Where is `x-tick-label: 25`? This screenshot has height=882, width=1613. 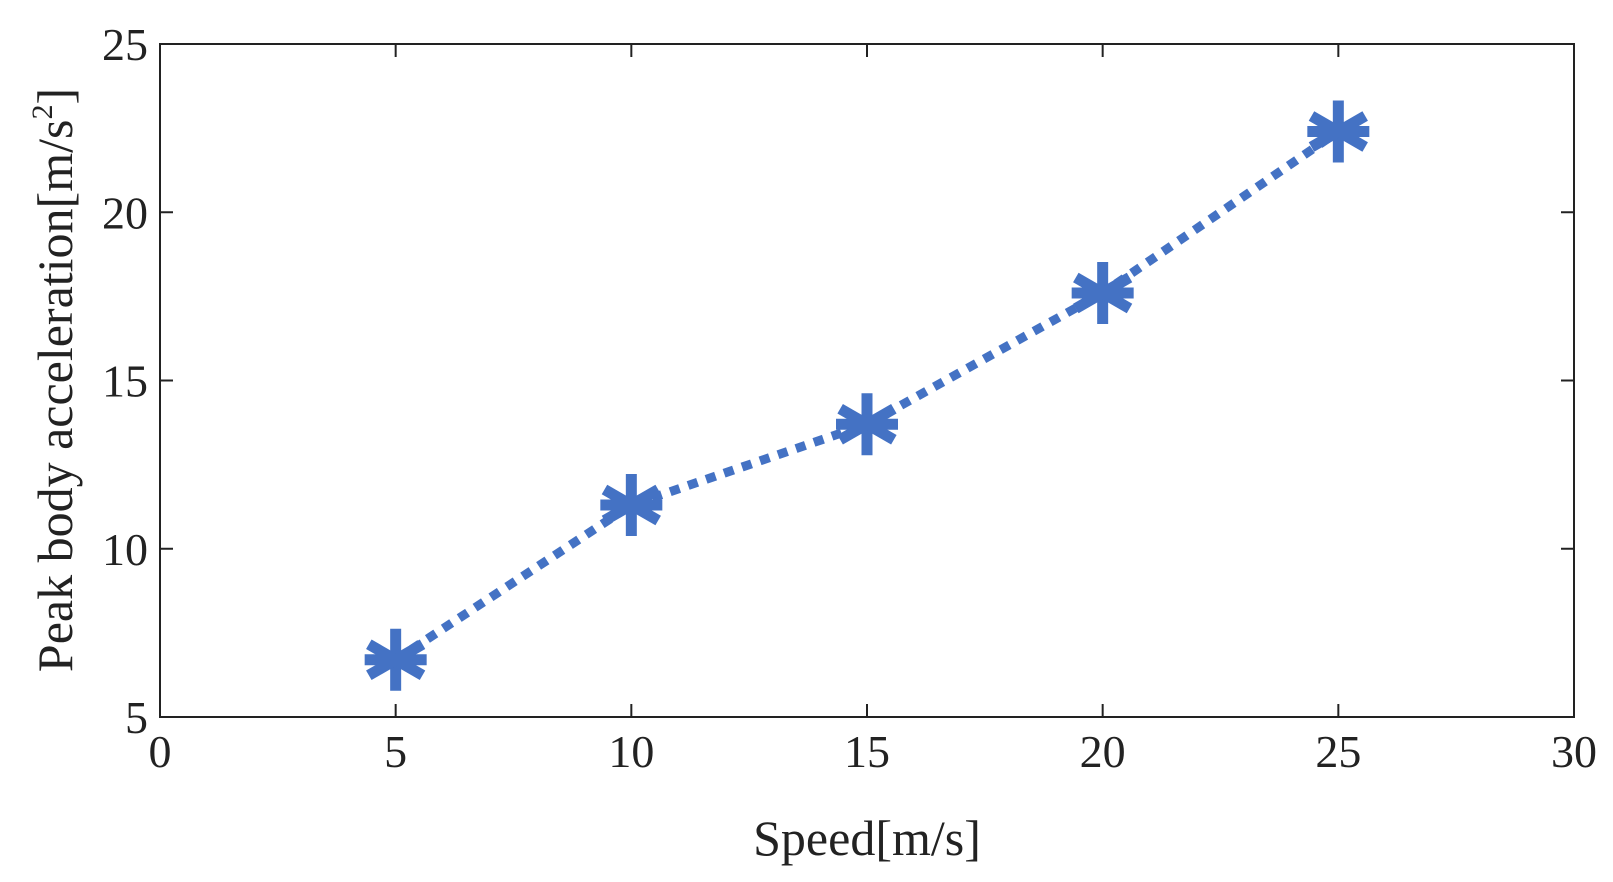
x-tick-label: 25 is located at coordinates (1338, 751).